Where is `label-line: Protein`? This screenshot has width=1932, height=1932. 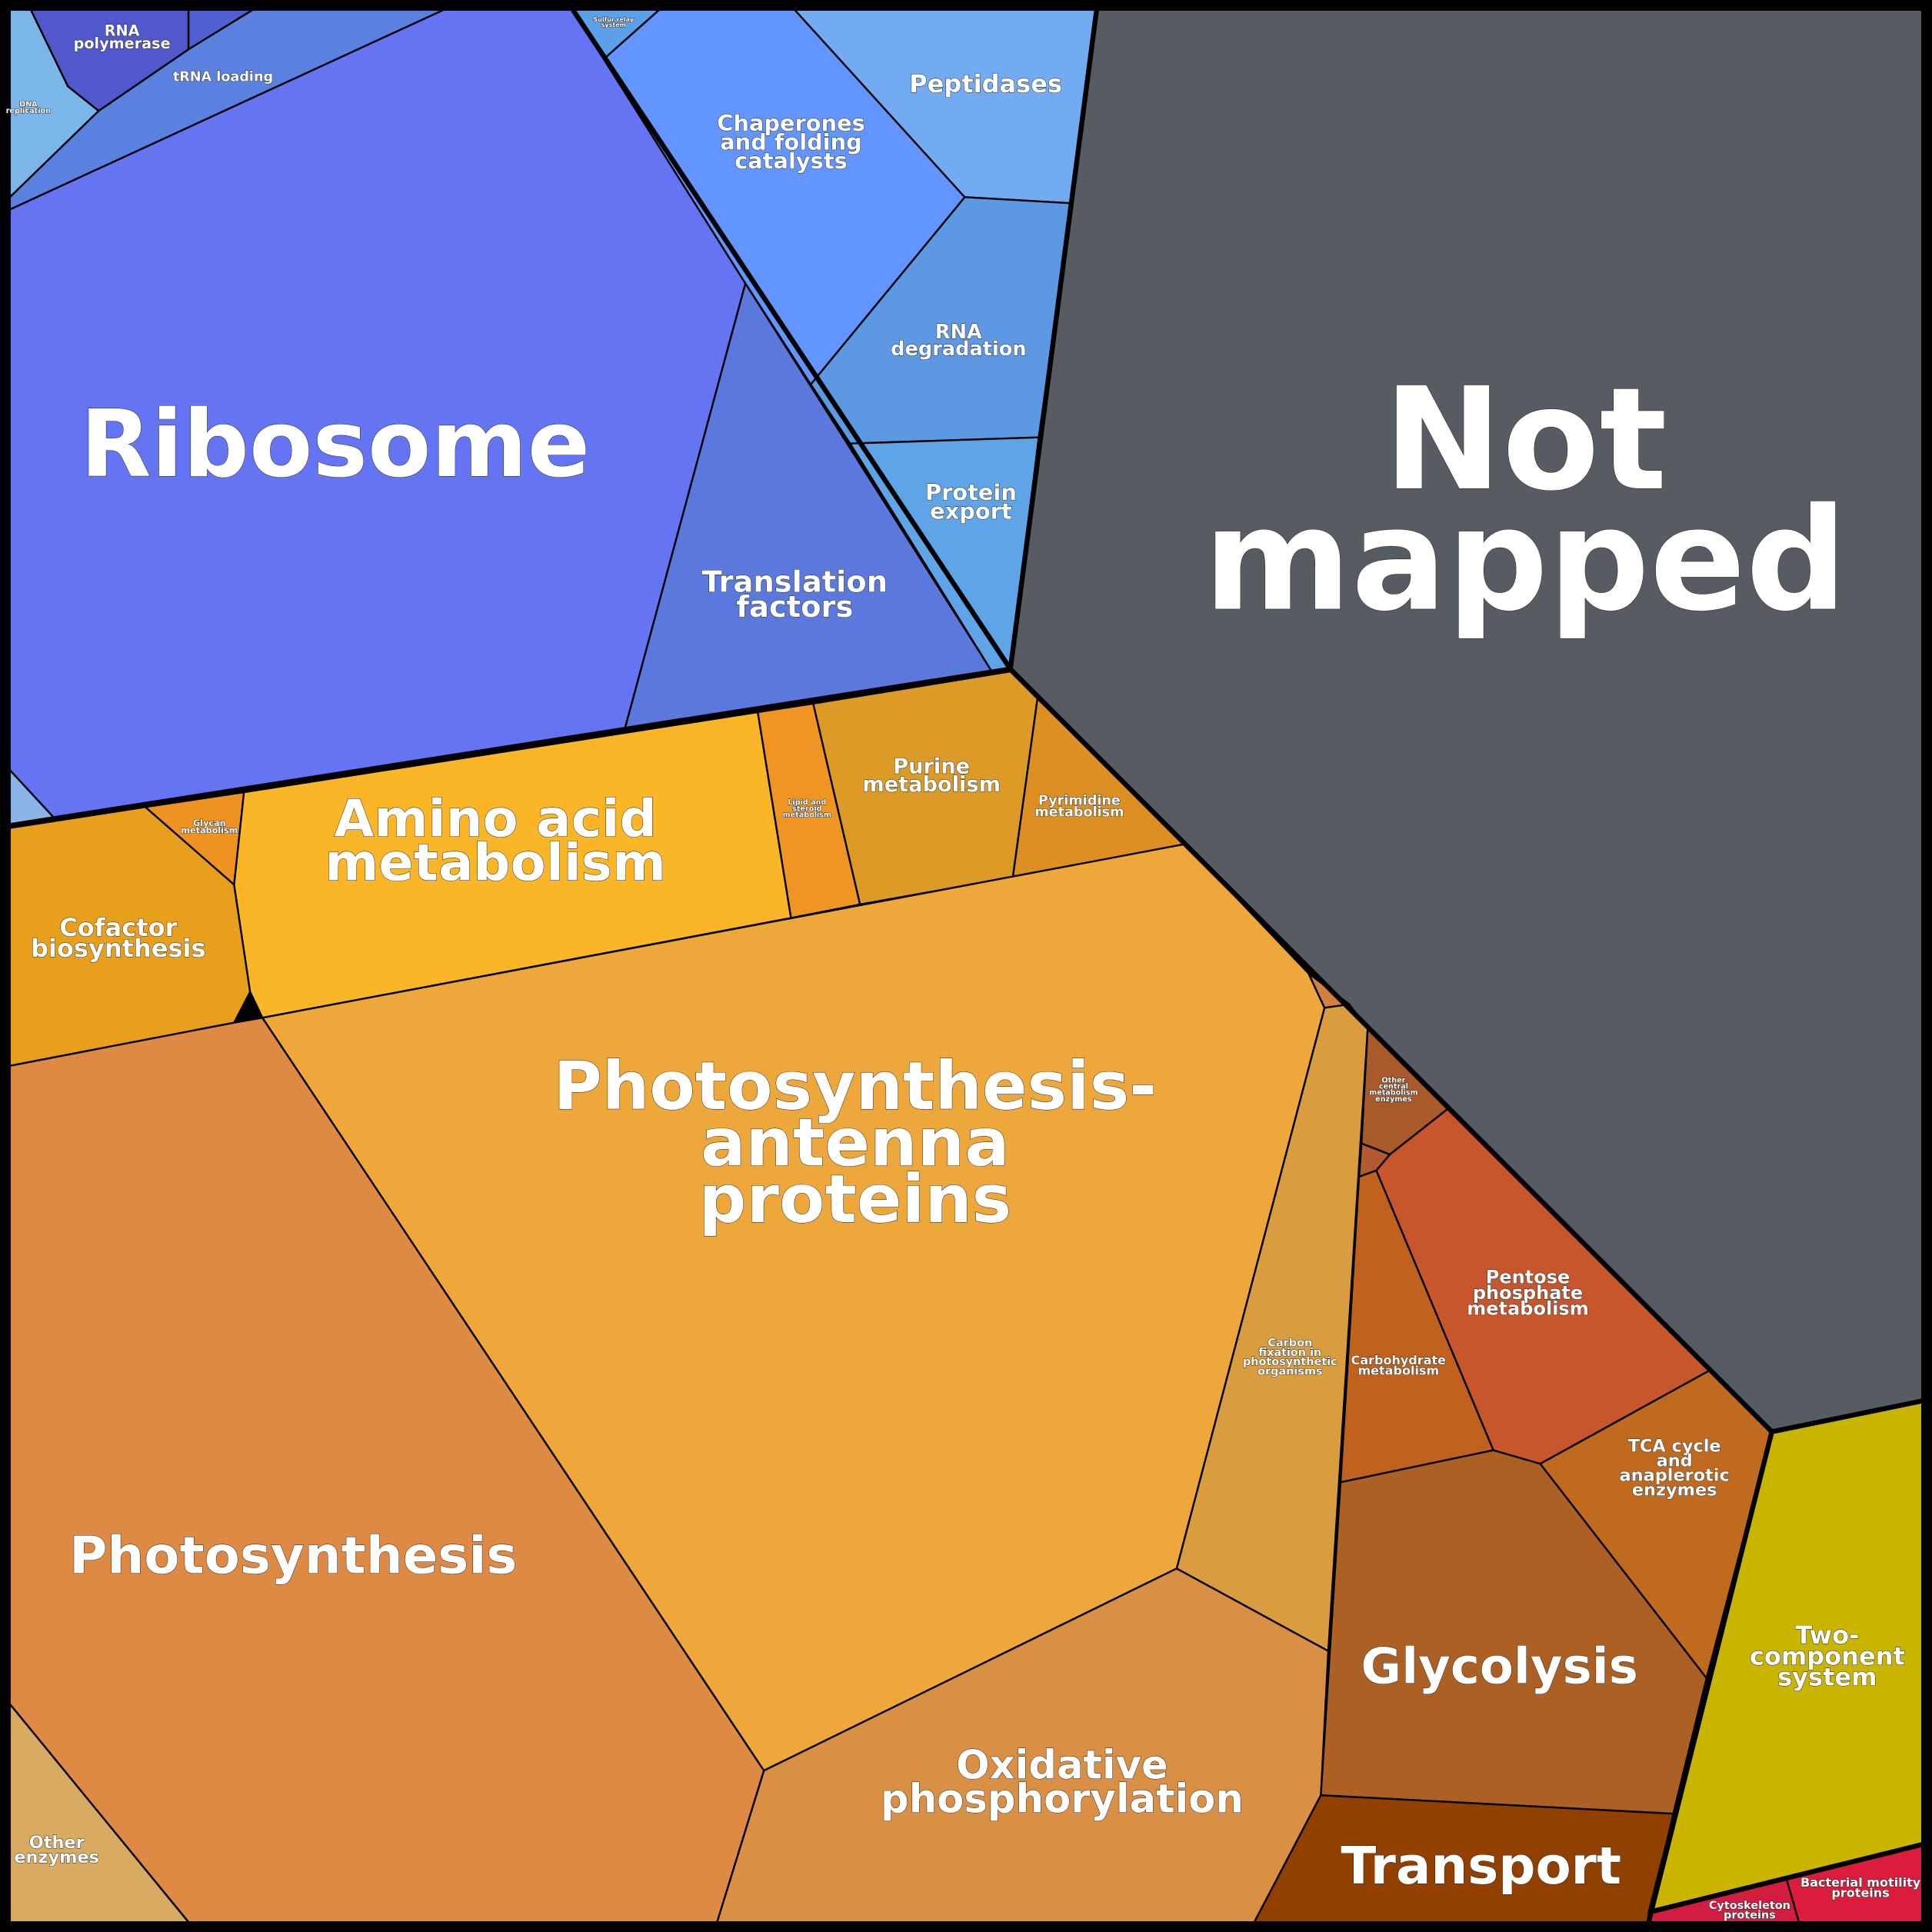
label-line: Protein is located at coordinates (971, 492).